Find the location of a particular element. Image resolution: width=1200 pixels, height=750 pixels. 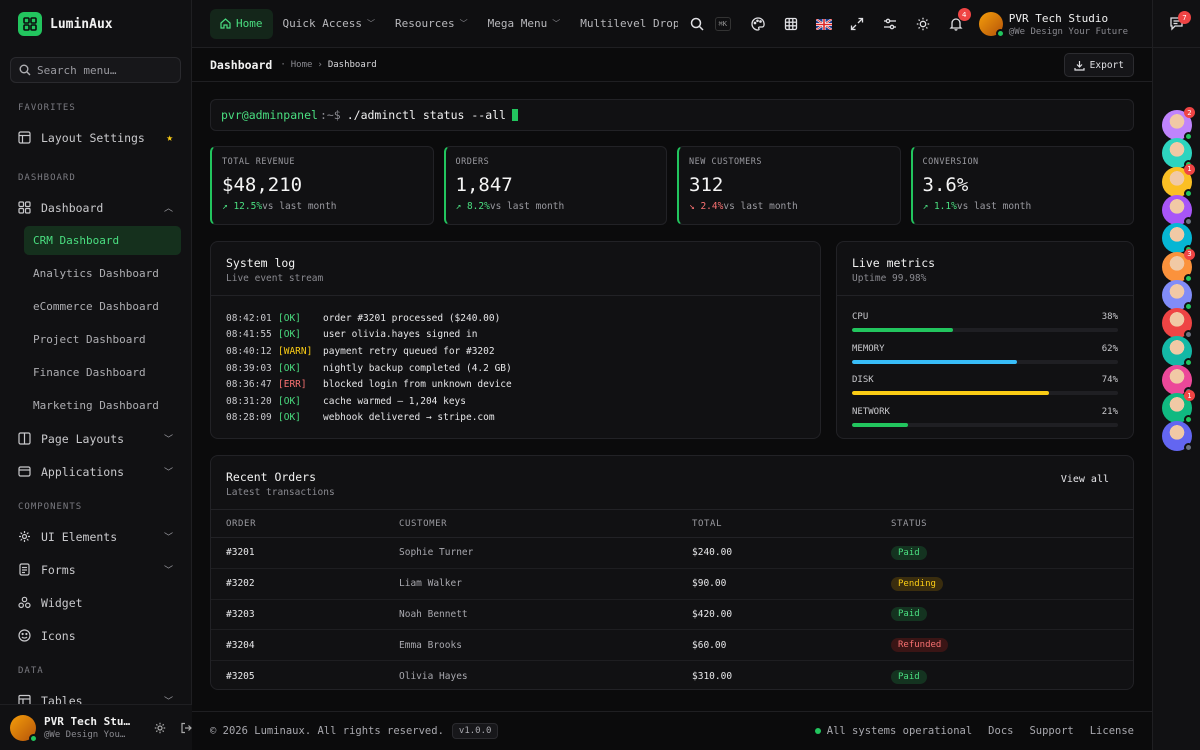

terminal-cursor is located at coordinates (514, 115).